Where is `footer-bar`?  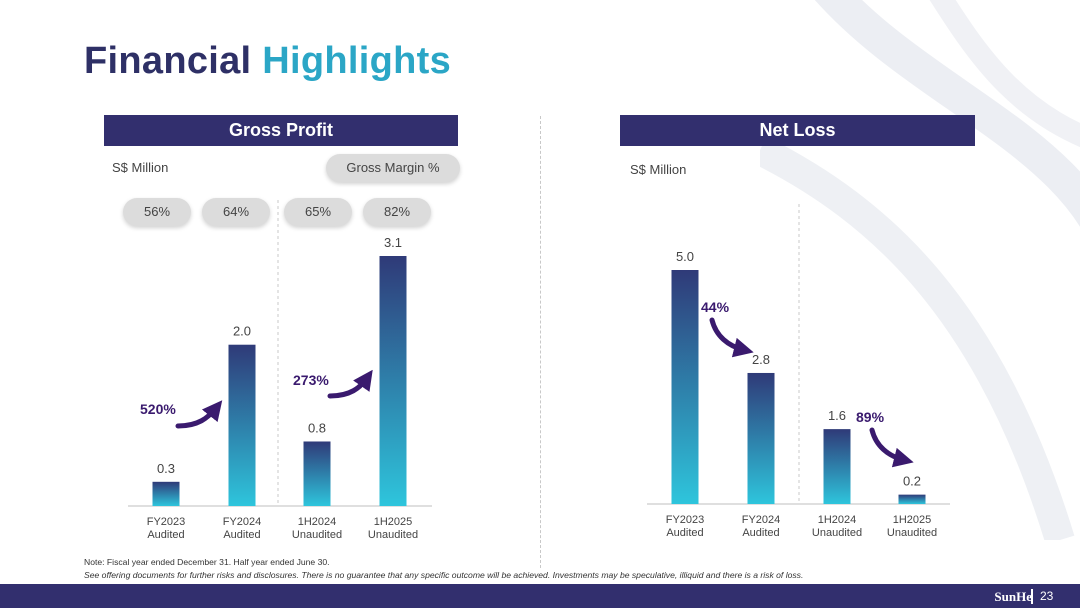 footer-bar is located at coordinates (540, 596).